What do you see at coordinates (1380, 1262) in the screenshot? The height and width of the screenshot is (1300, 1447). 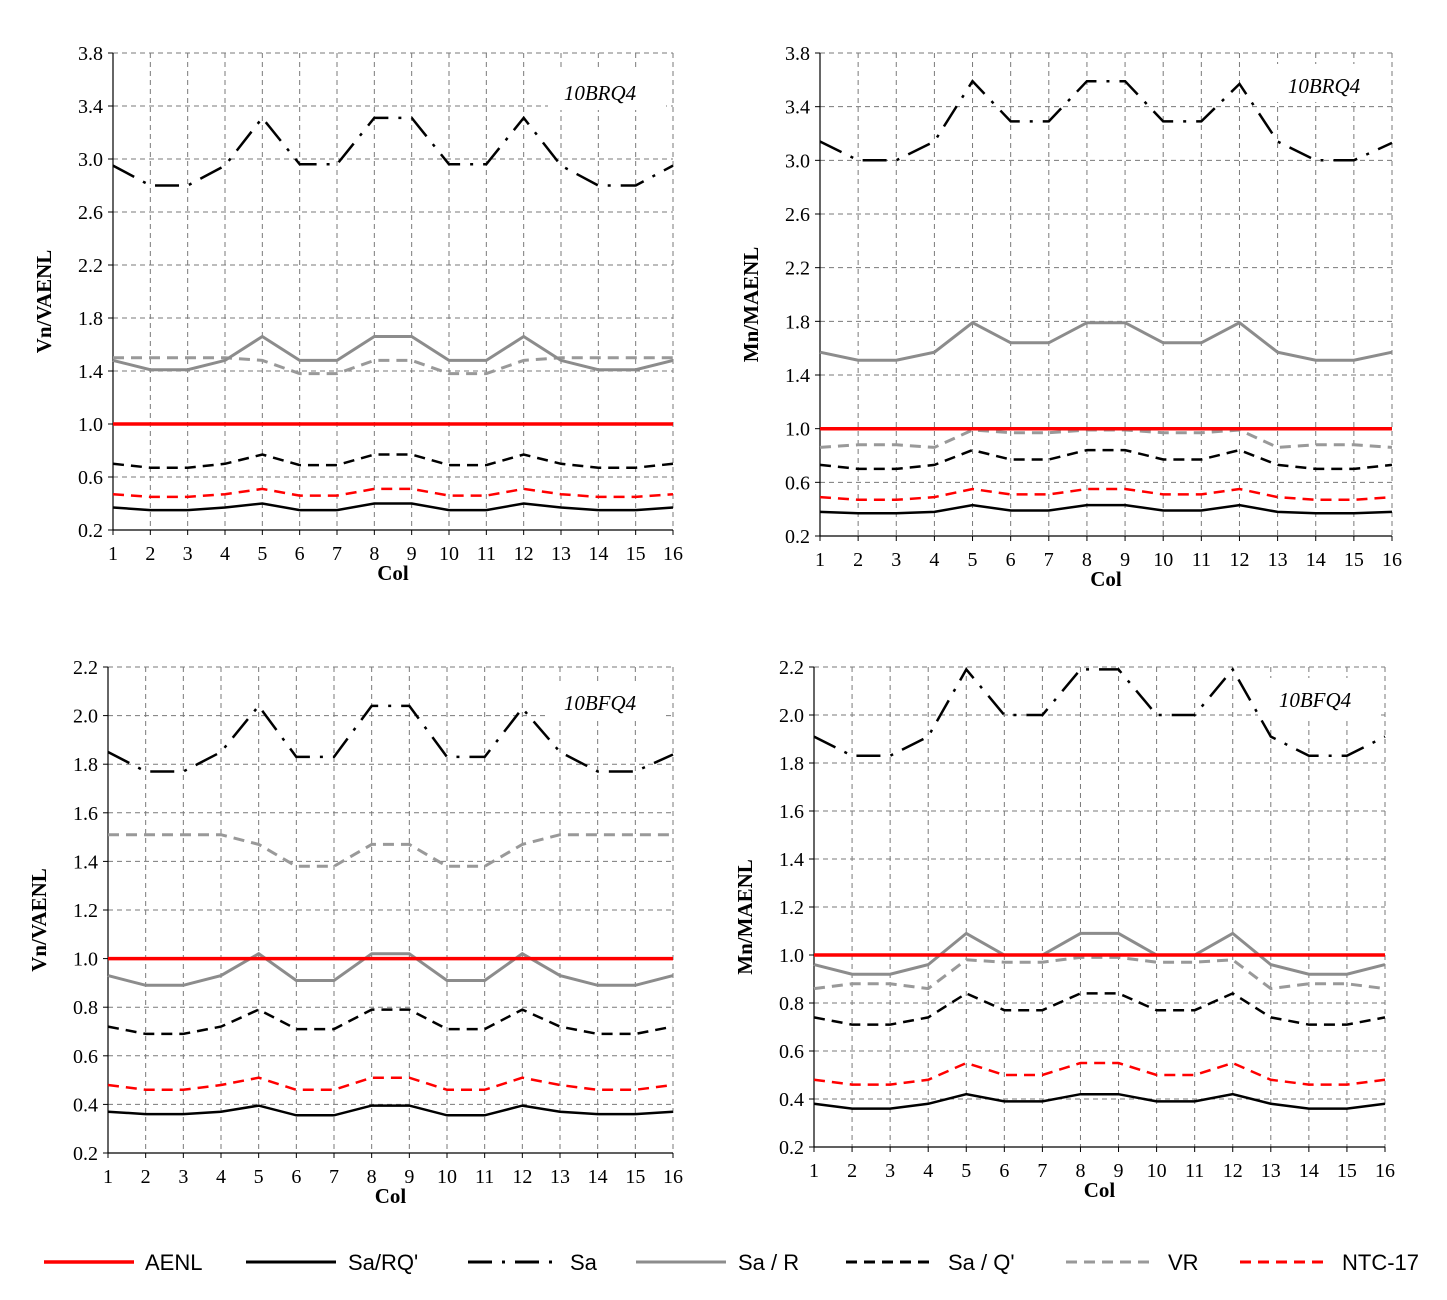 I see `legend-label-NTC: NTC-17` at bounding box center [1380, 1262].